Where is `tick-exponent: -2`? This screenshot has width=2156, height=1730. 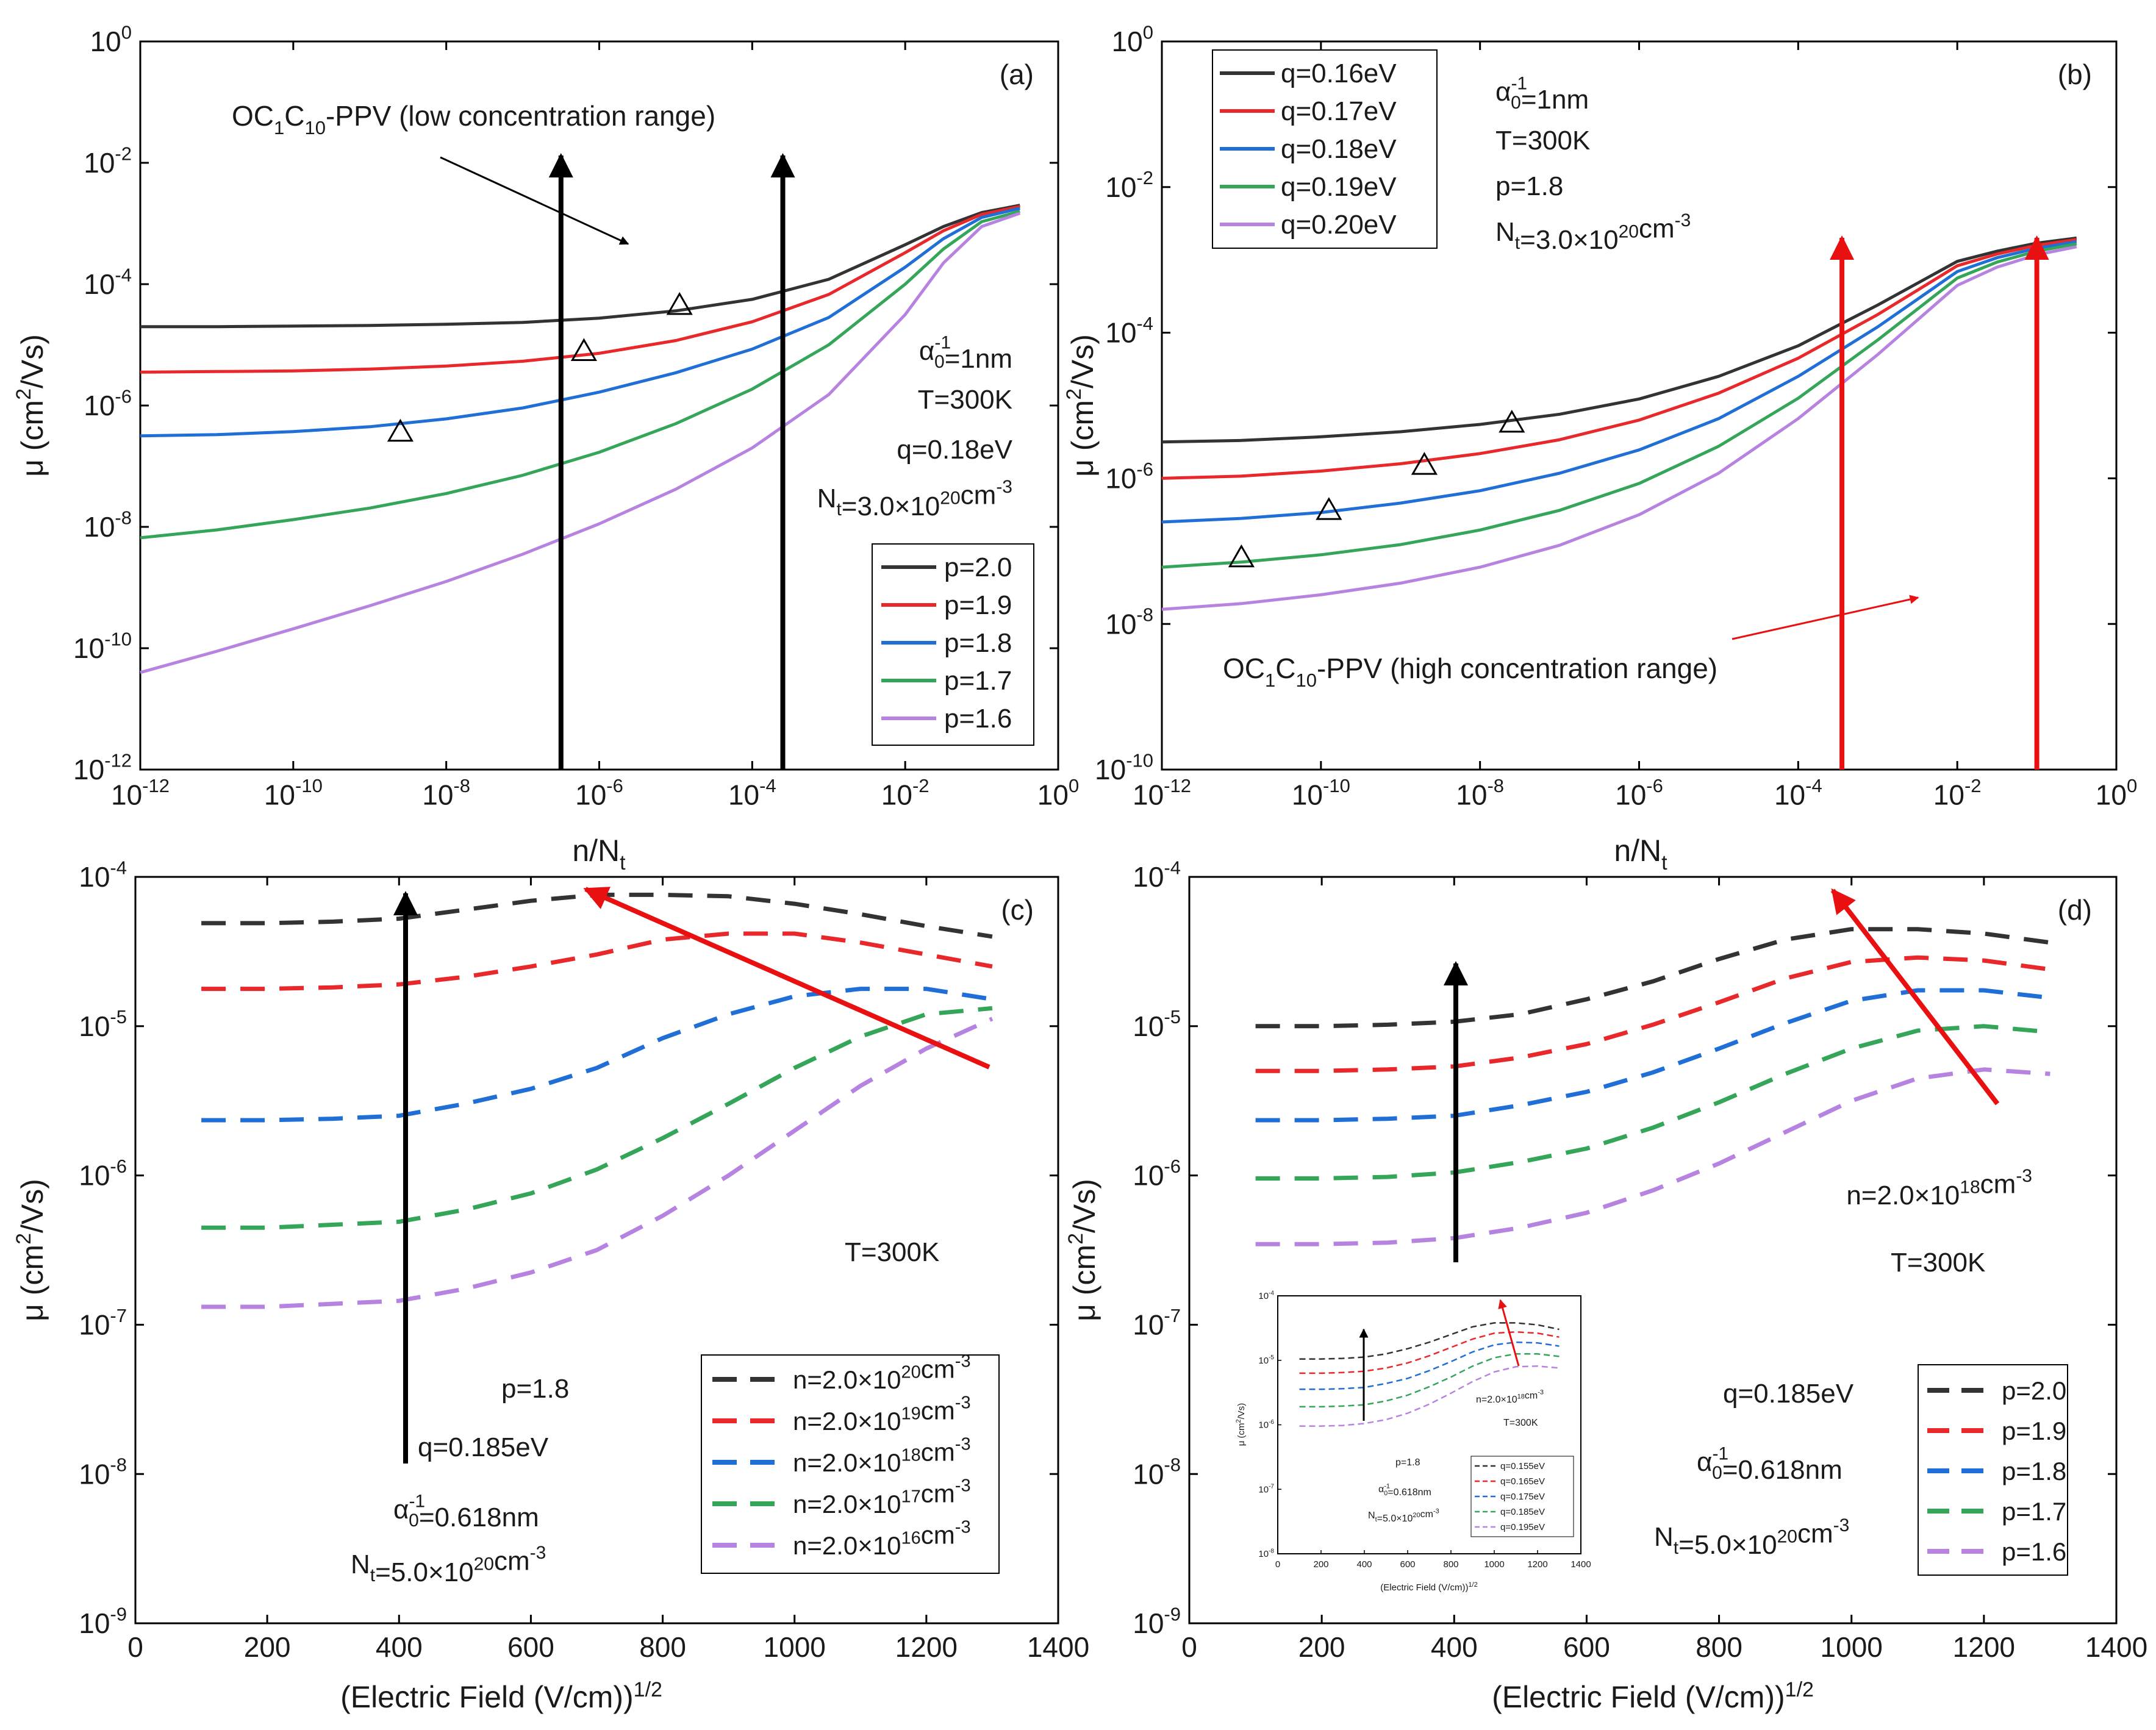 tick-exponent: -2 is located at coordinates (123, 153).